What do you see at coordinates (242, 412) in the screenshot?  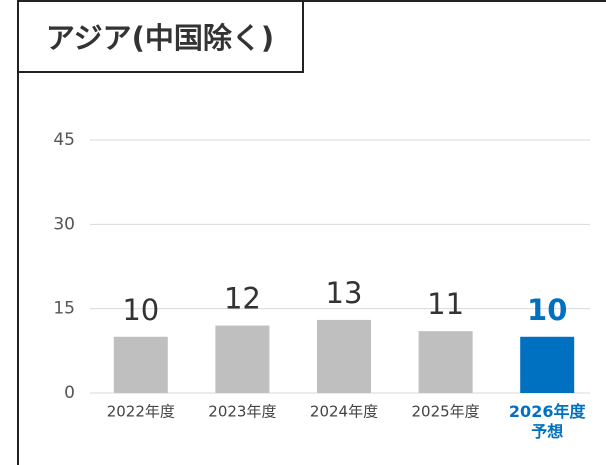 I see `x-tick-label: 2023年度` at bounding box center [242, 412].